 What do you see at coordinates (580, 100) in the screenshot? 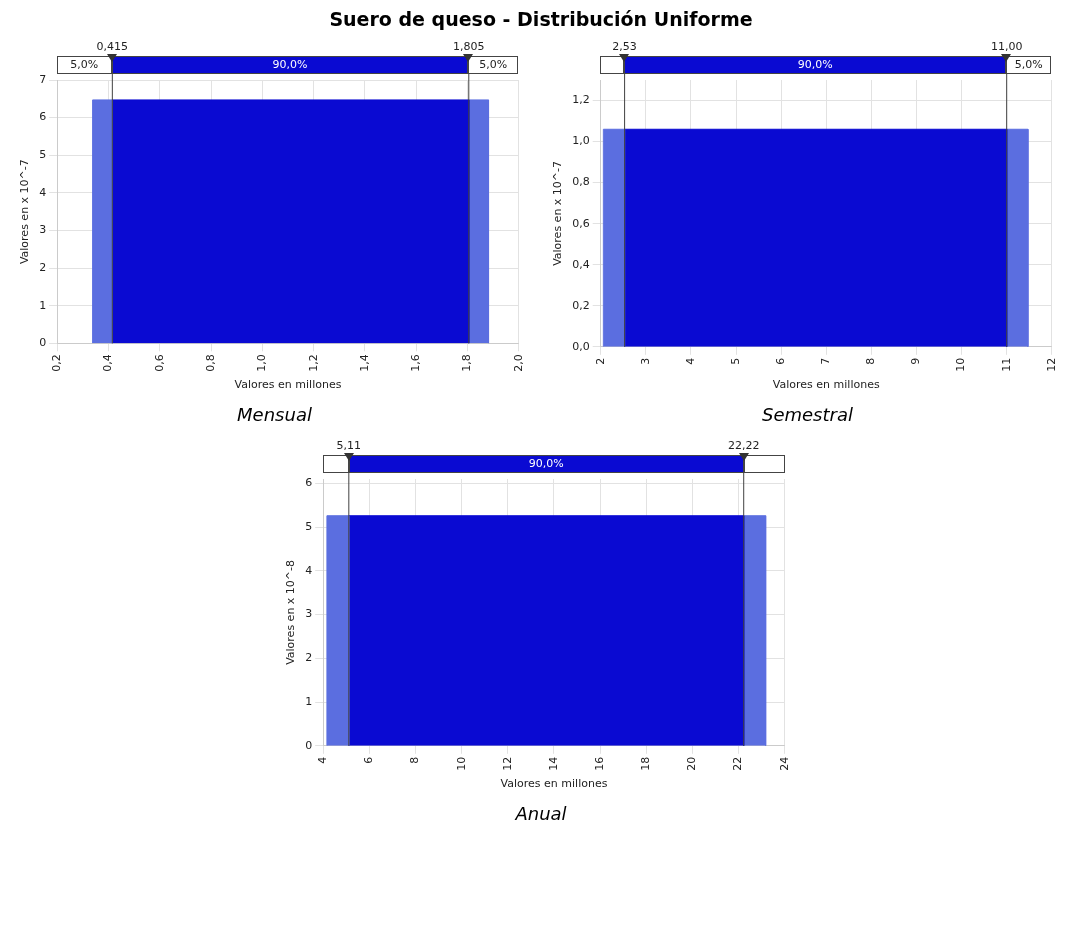
I see `y-tick-label: 1,2` at bounding box center [580, 100].